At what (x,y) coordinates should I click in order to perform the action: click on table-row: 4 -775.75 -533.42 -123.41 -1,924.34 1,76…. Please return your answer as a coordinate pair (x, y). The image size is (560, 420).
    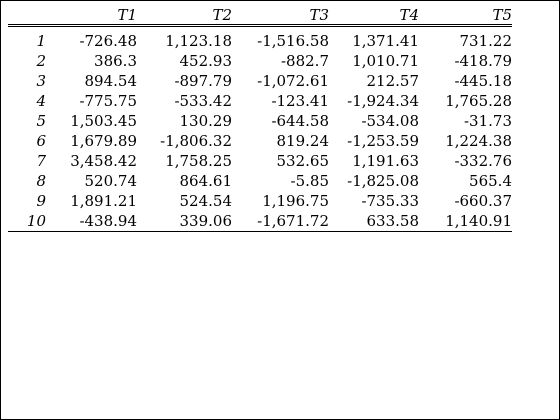
    Looking at the image, I should click on (260, 101).